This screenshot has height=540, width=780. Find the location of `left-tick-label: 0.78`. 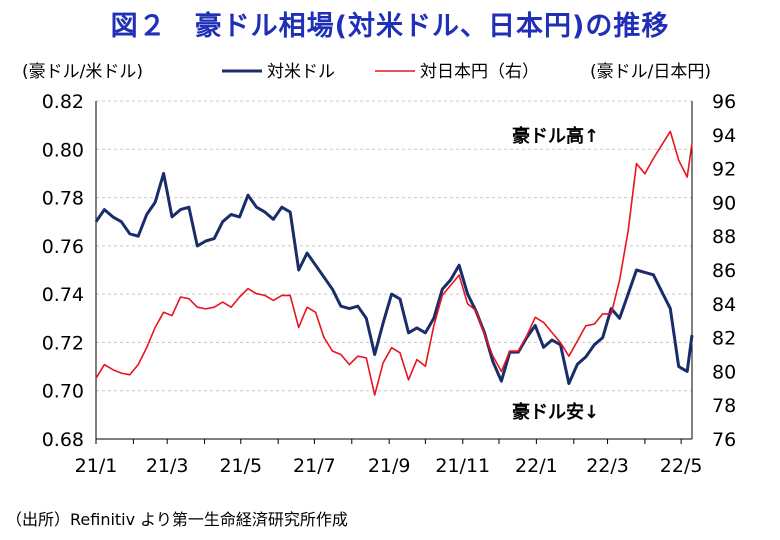

left-tick-label: 0.78 is located at coordinates (63, 199).